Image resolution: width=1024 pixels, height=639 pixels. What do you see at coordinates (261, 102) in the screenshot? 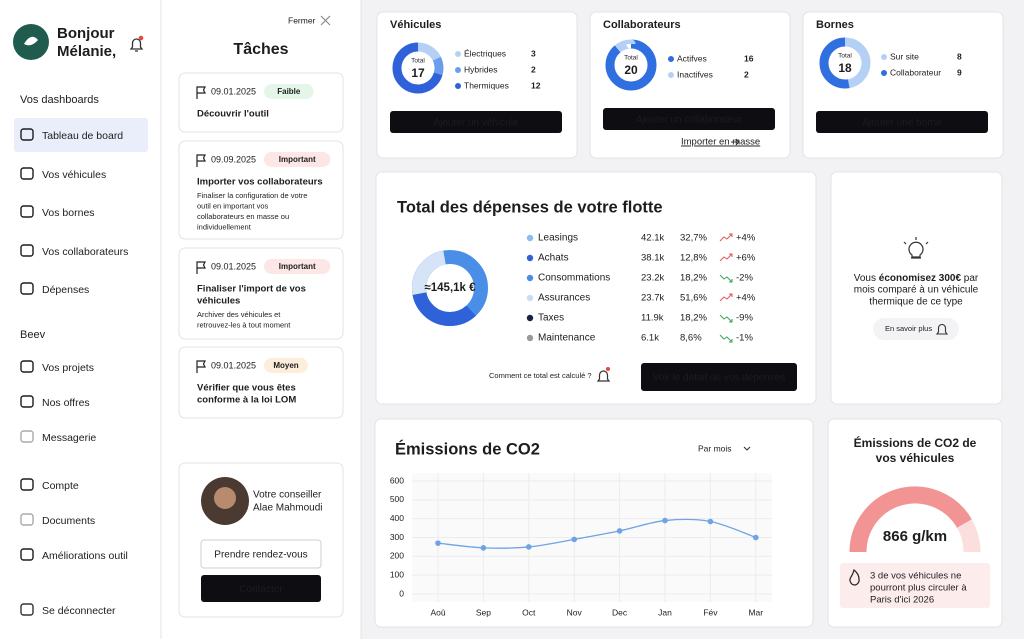
I see `task-card` at bounding box center [261, 102].